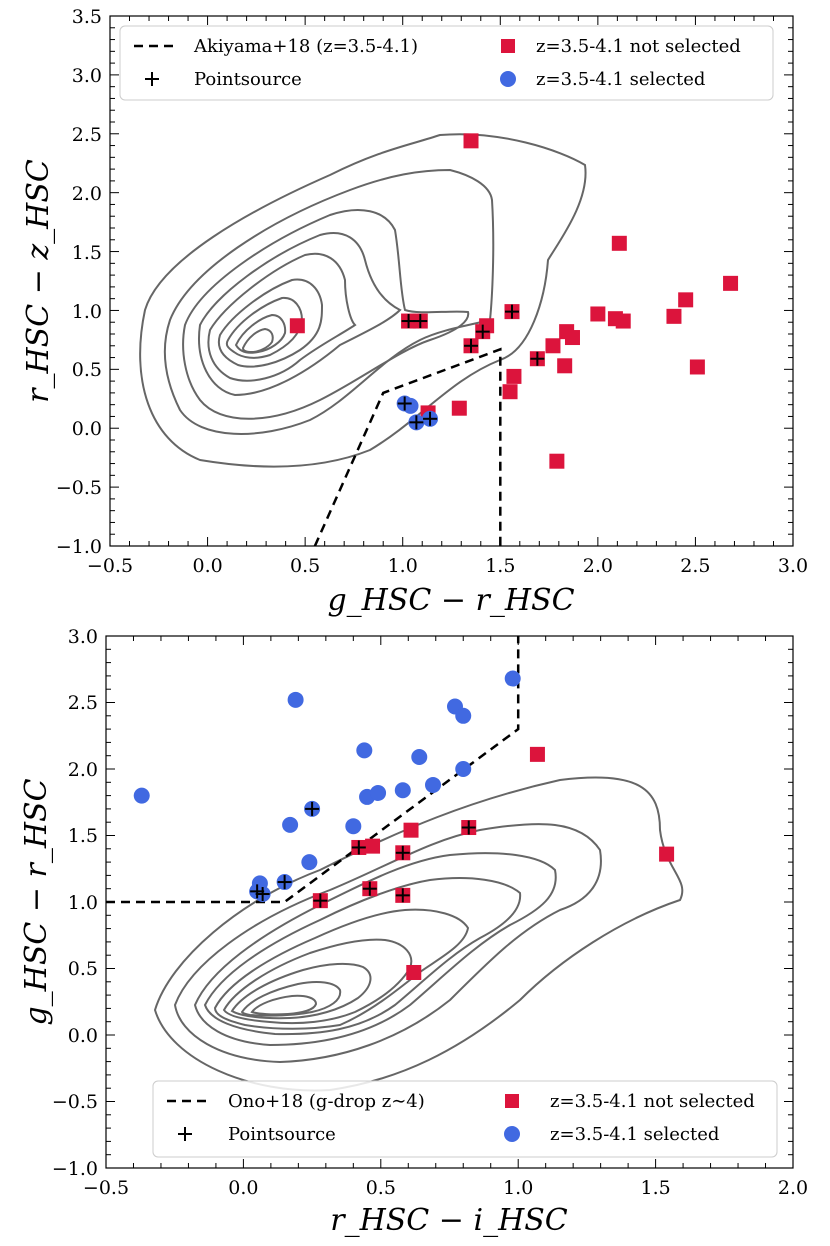 The image size is (830, 1246). I want to click on top-xtick-label: 0.0, so click(207, 566).